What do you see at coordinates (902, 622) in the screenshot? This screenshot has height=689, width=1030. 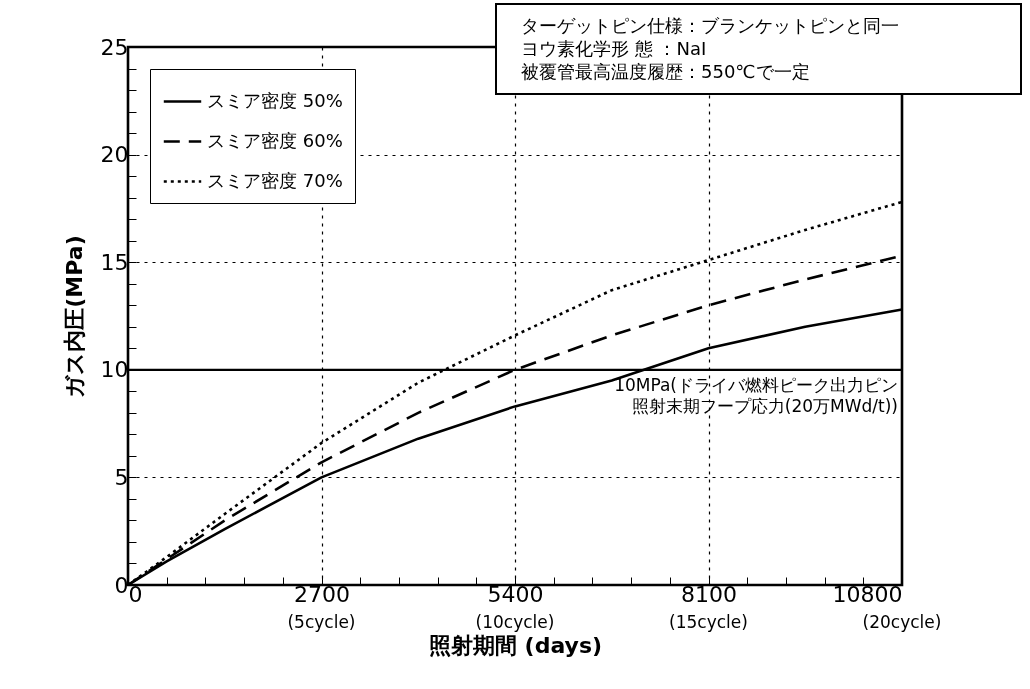 I see `text: (20cycle)` at bounding box center [902, 622].